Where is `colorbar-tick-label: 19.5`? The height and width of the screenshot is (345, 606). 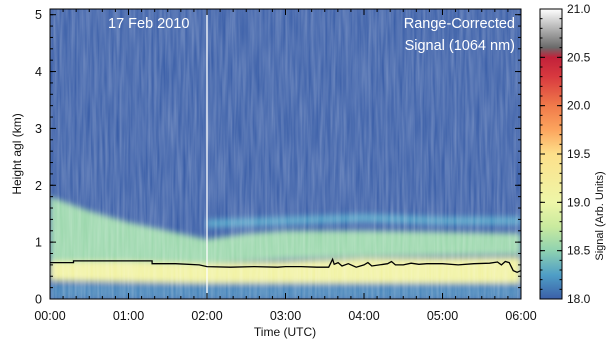 colorbar-tick-label: 19.5 is located at coordinates (579, 154).